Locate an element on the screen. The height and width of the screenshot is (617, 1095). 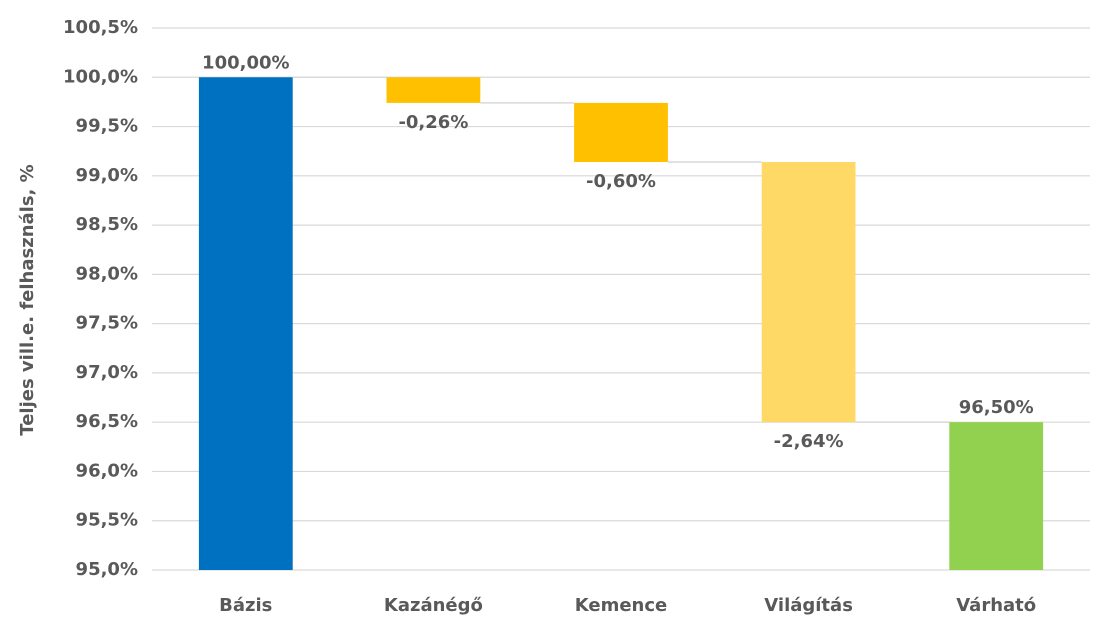
x-tick-label: Kemence is located at coordinates (621, 605).